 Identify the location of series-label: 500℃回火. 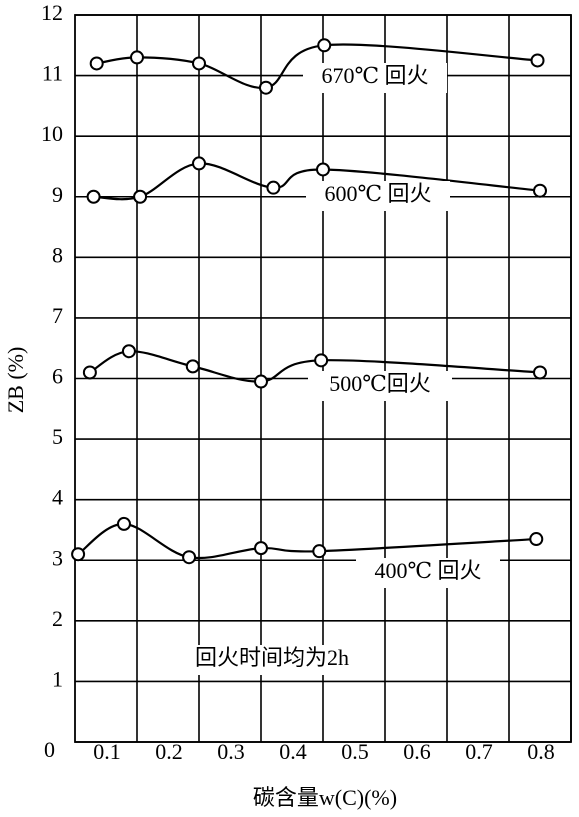
(380, 383).